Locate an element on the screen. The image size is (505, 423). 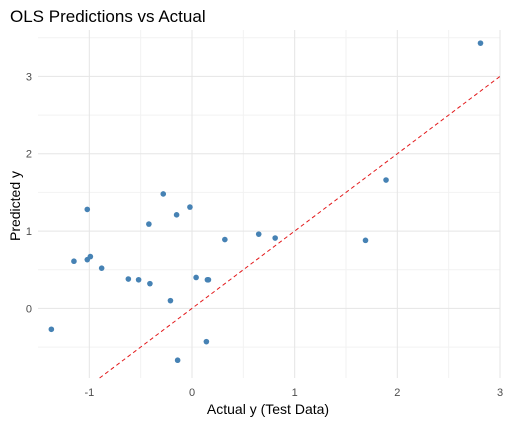
y-axis-label: Predicted y is located at coordinates (15, 206).